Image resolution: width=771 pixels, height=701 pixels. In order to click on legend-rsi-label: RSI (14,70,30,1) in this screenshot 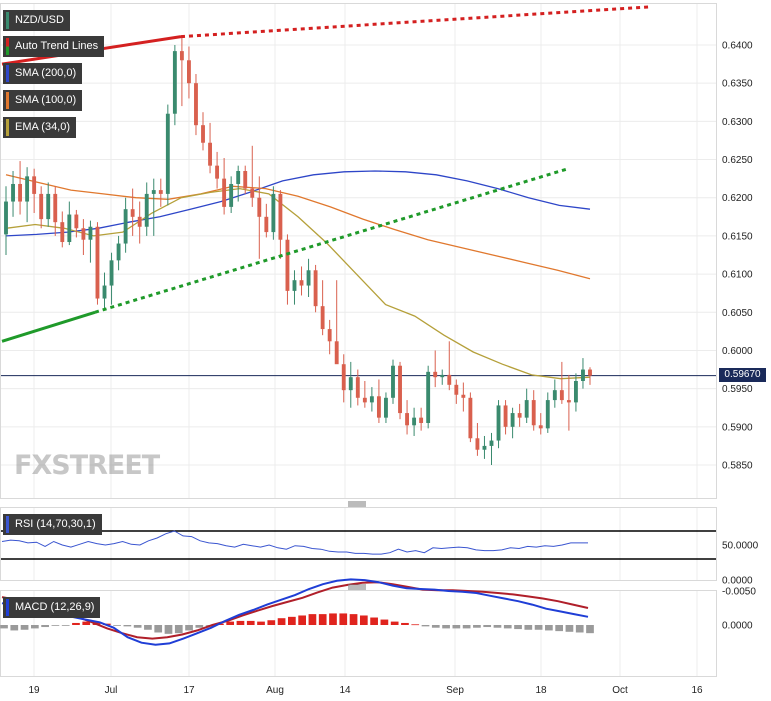, I will do `click(55, 524)`.